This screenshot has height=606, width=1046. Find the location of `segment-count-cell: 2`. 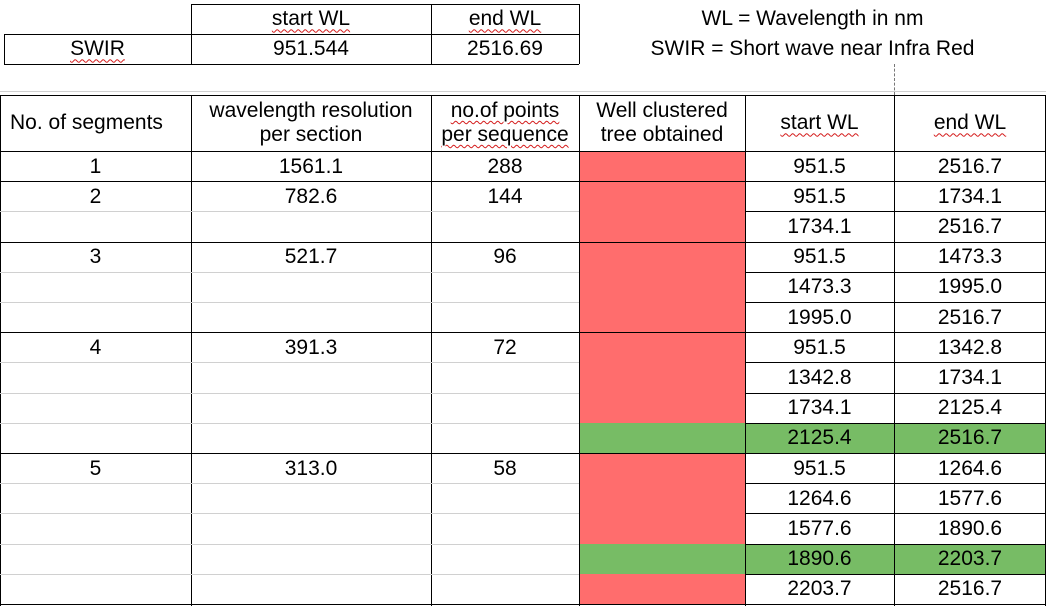

segment-count-cell: 2 is located at coordinates (95, 196).